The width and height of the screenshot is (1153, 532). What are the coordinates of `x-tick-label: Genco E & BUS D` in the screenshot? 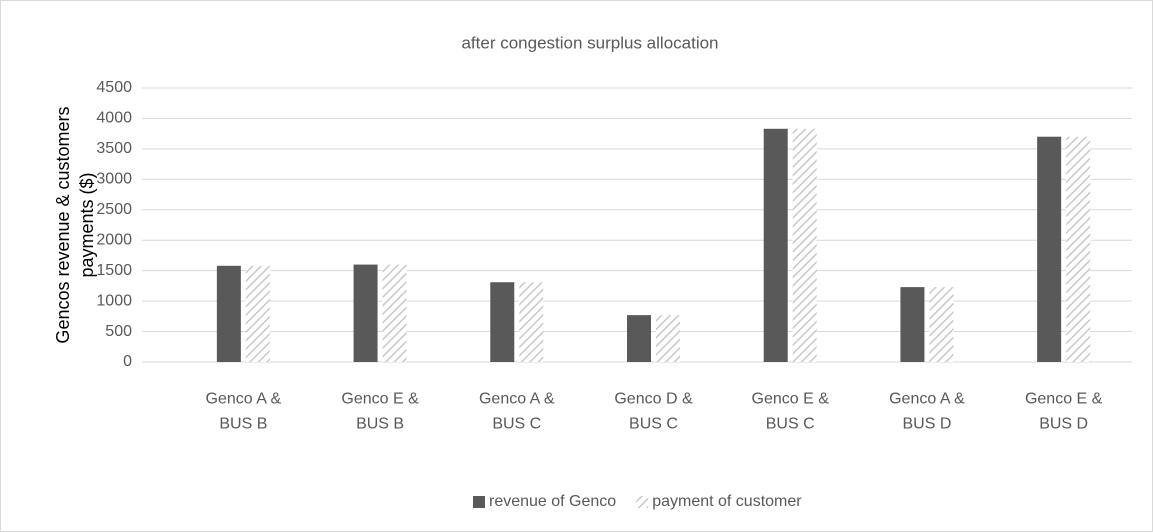 It's located at (1064, 412).